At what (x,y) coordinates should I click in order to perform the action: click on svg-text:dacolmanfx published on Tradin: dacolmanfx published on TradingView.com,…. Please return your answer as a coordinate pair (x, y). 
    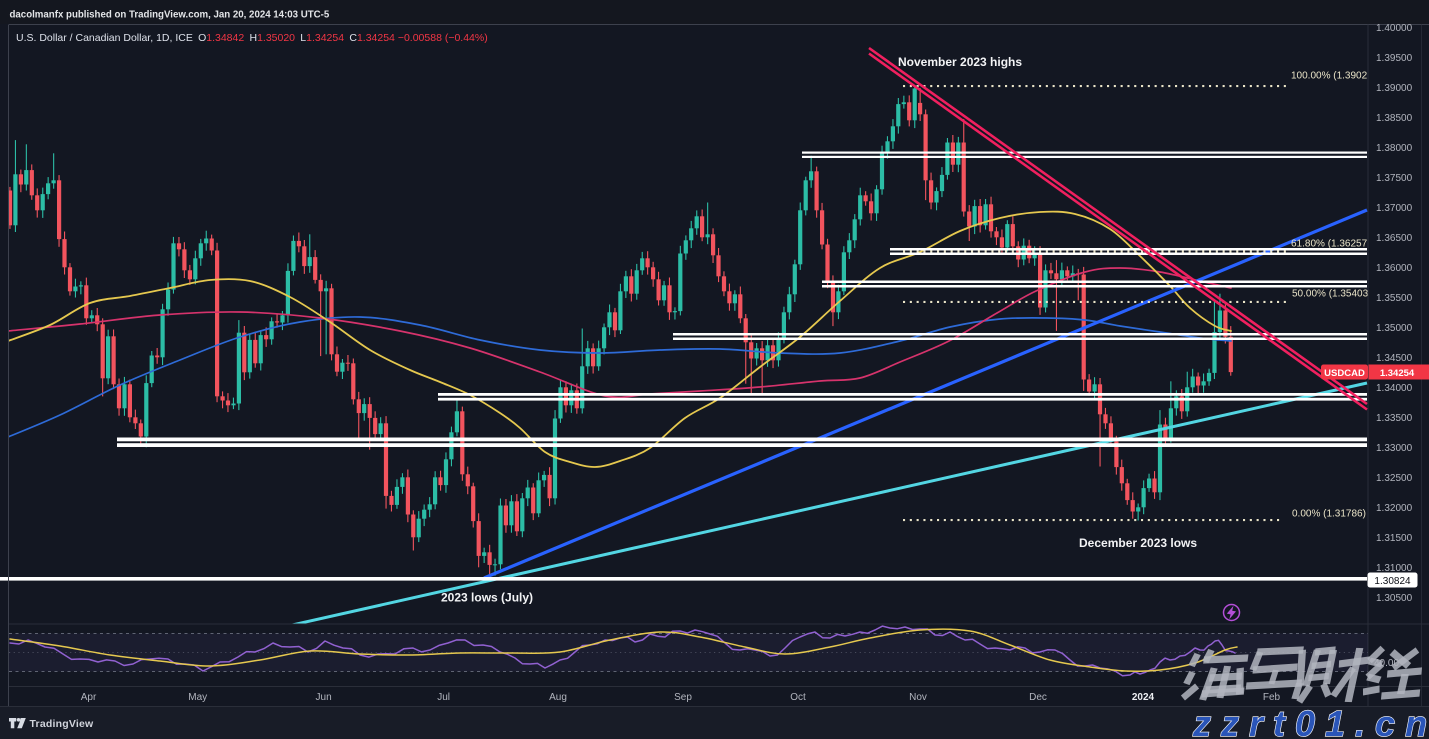
    Looking at the image, I should click on (170, 15).